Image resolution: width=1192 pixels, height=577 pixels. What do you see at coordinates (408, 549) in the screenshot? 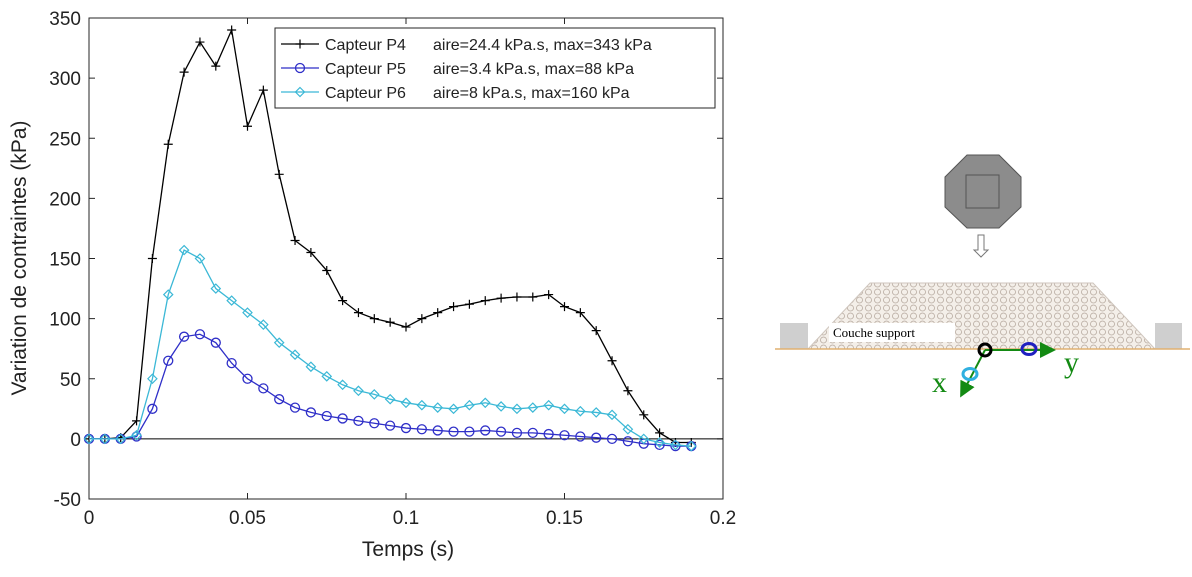
I see `x-axis-label: Temps (s)` at bounding box center [408, 549].